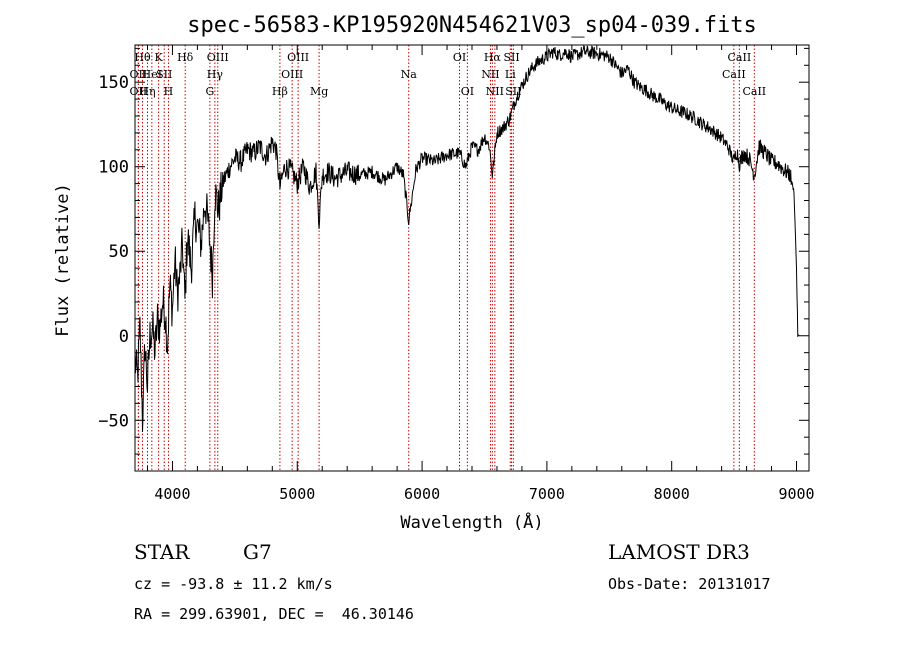 The height and width of the screenshot is (649, 900). I want to click on y-tick-label: 150, so click(113, 83).